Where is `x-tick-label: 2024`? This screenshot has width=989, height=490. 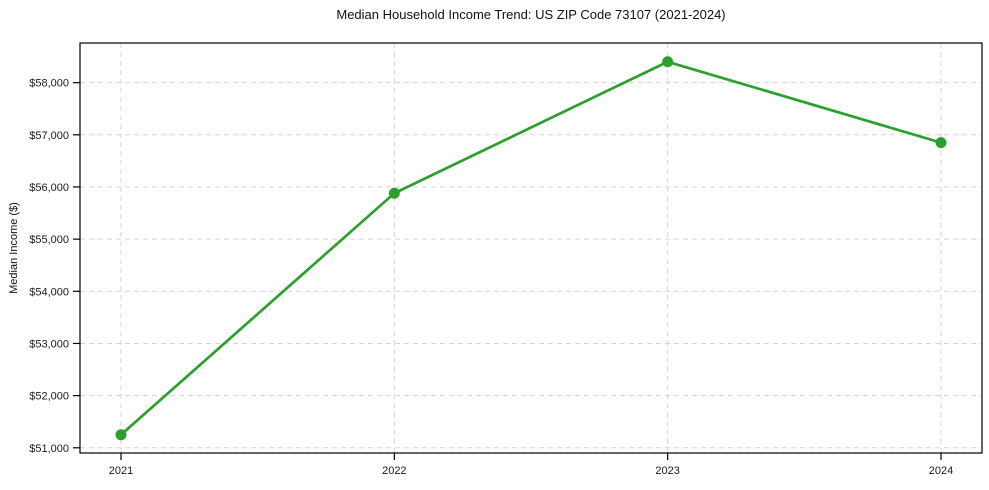
x-tick-label: 2024 is located at coordinates (941, 471).